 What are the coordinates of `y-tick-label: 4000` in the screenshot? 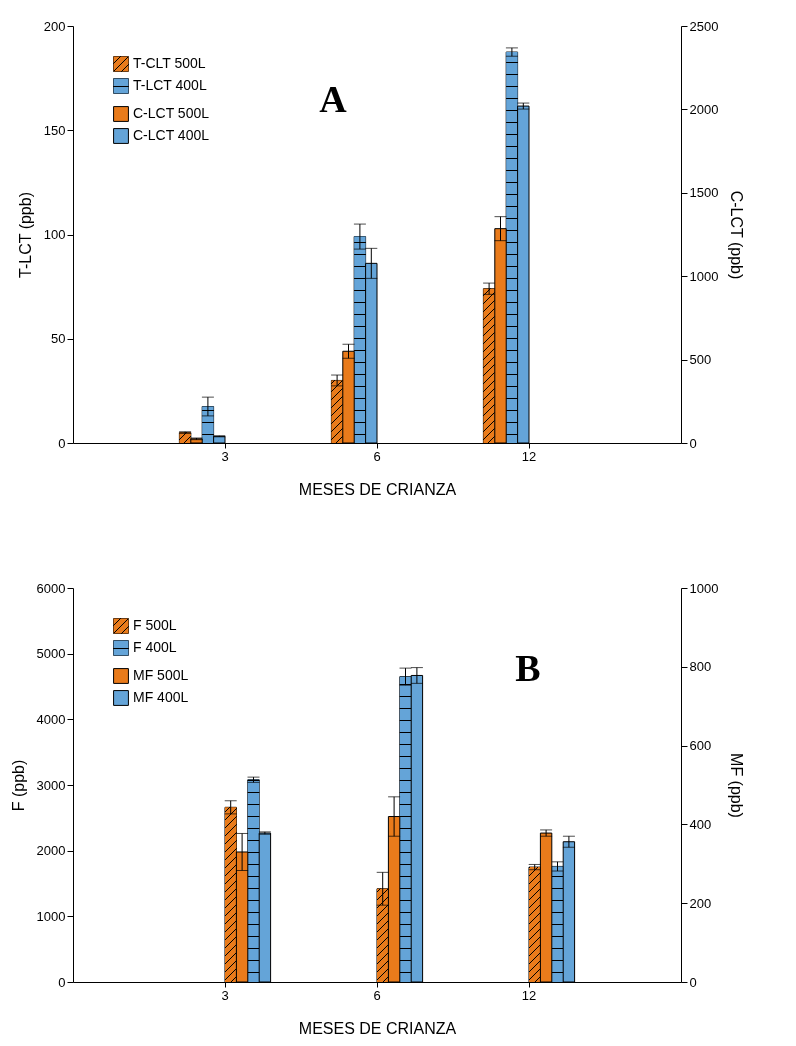 It's located at (51, 719).